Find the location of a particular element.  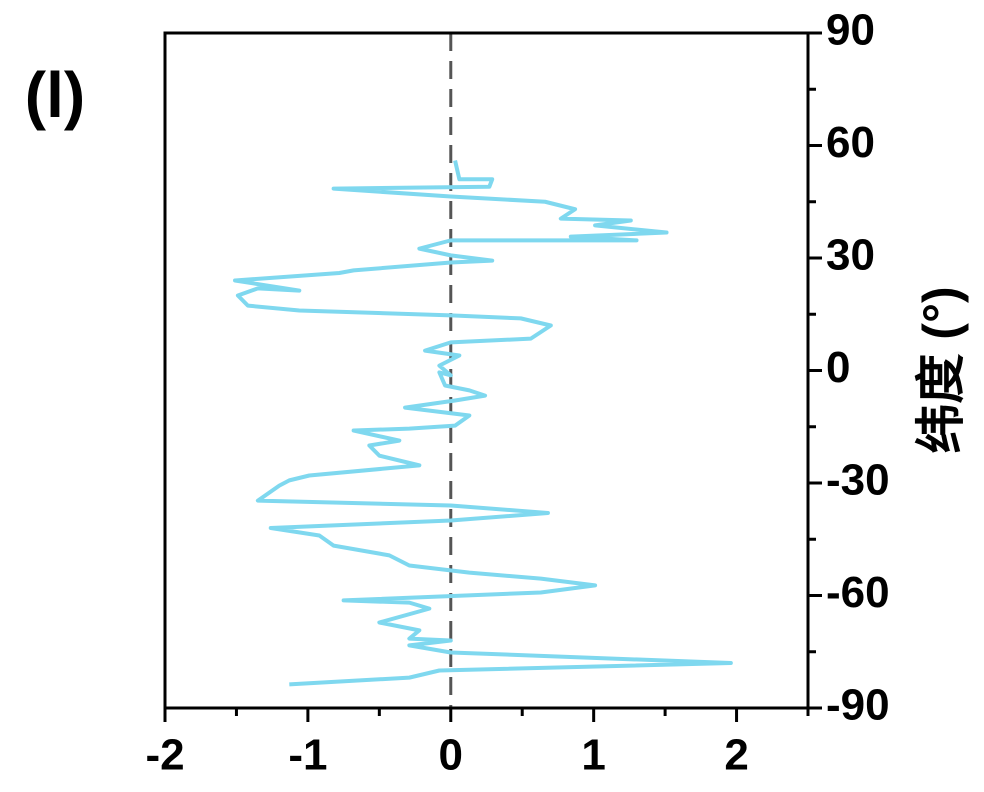

y-tick-label: 0 is located at coordinates (838, 367).